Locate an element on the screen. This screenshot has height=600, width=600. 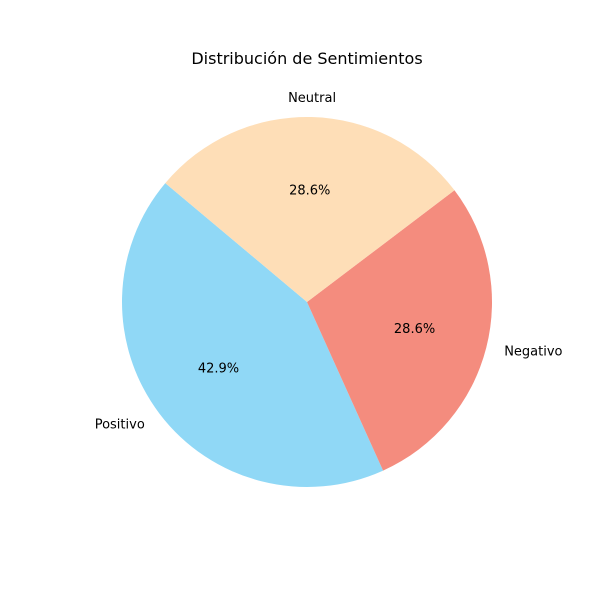
pie-slice-neutral is located at coordinates (310, 209).